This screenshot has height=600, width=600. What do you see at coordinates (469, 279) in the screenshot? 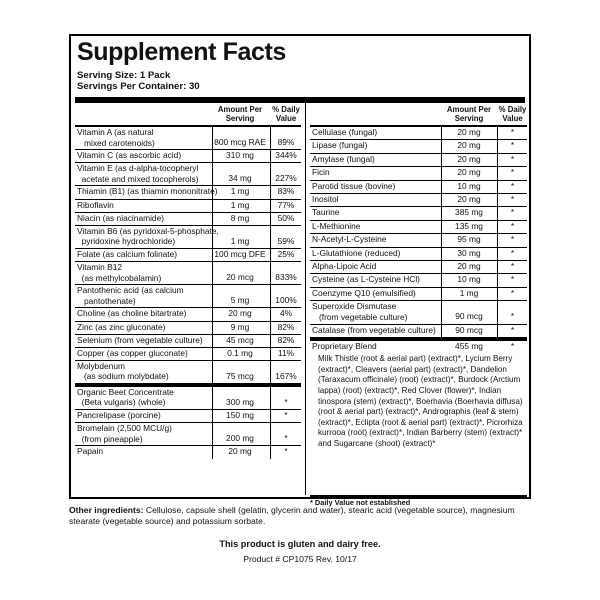
I see `nutrient-amount: 10 mg` at bounding box center [469, 279].